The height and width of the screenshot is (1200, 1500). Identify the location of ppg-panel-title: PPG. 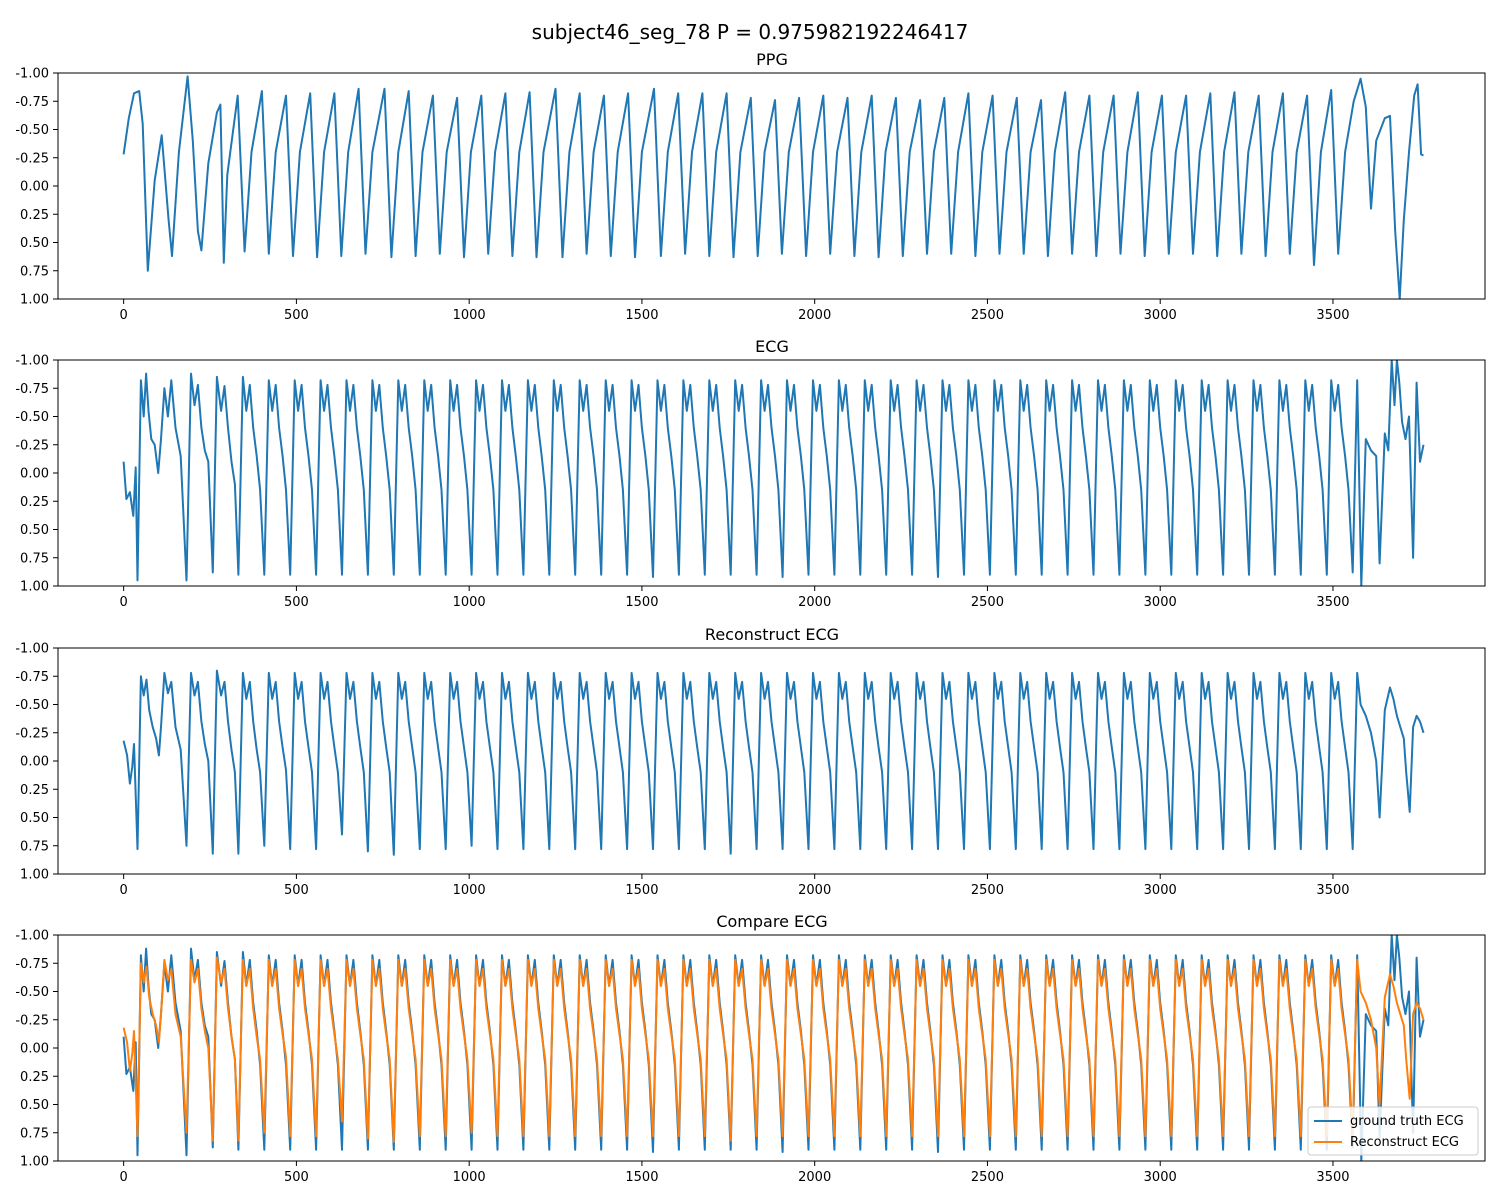
(772, 59).